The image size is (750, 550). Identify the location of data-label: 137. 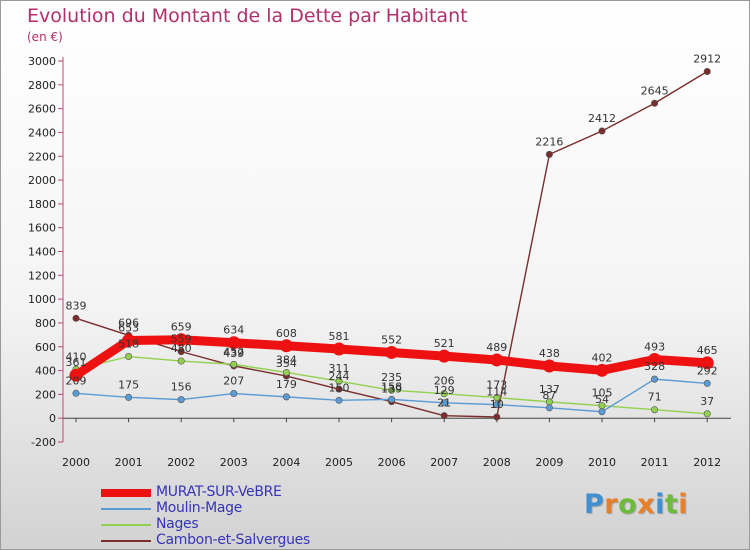
(549, 389).